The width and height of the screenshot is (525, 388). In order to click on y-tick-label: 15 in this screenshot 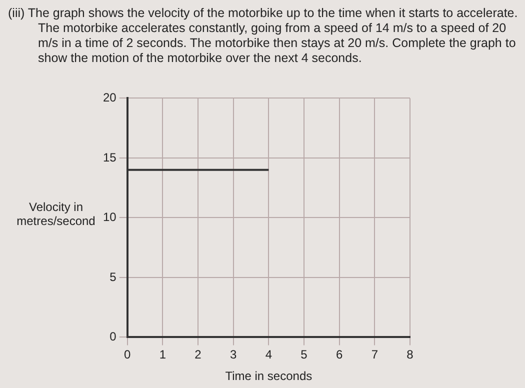, I will do `click(109, 157)`.